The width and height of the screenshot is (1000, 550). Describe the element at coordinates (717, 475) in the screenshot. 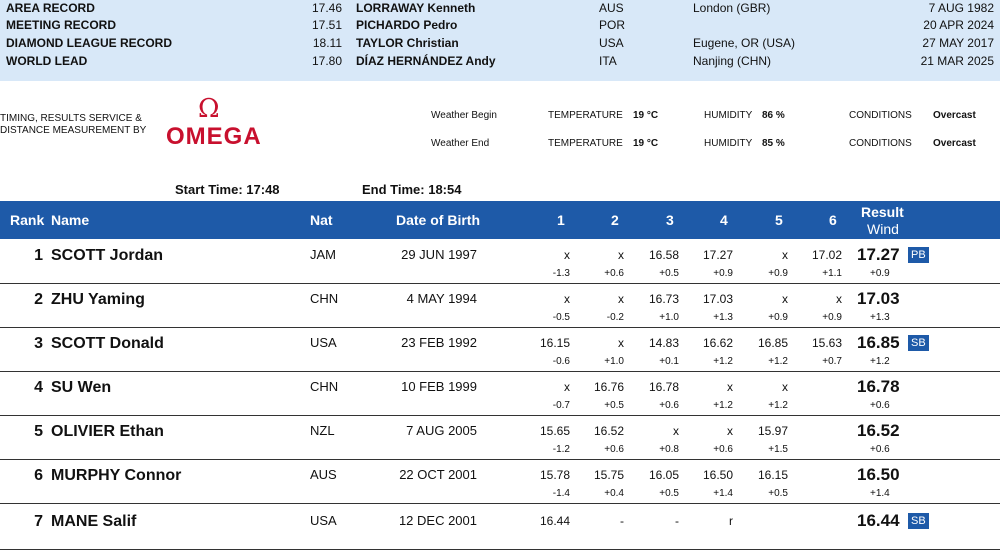

I see `attempt-mark-4: 16.50` at that location.